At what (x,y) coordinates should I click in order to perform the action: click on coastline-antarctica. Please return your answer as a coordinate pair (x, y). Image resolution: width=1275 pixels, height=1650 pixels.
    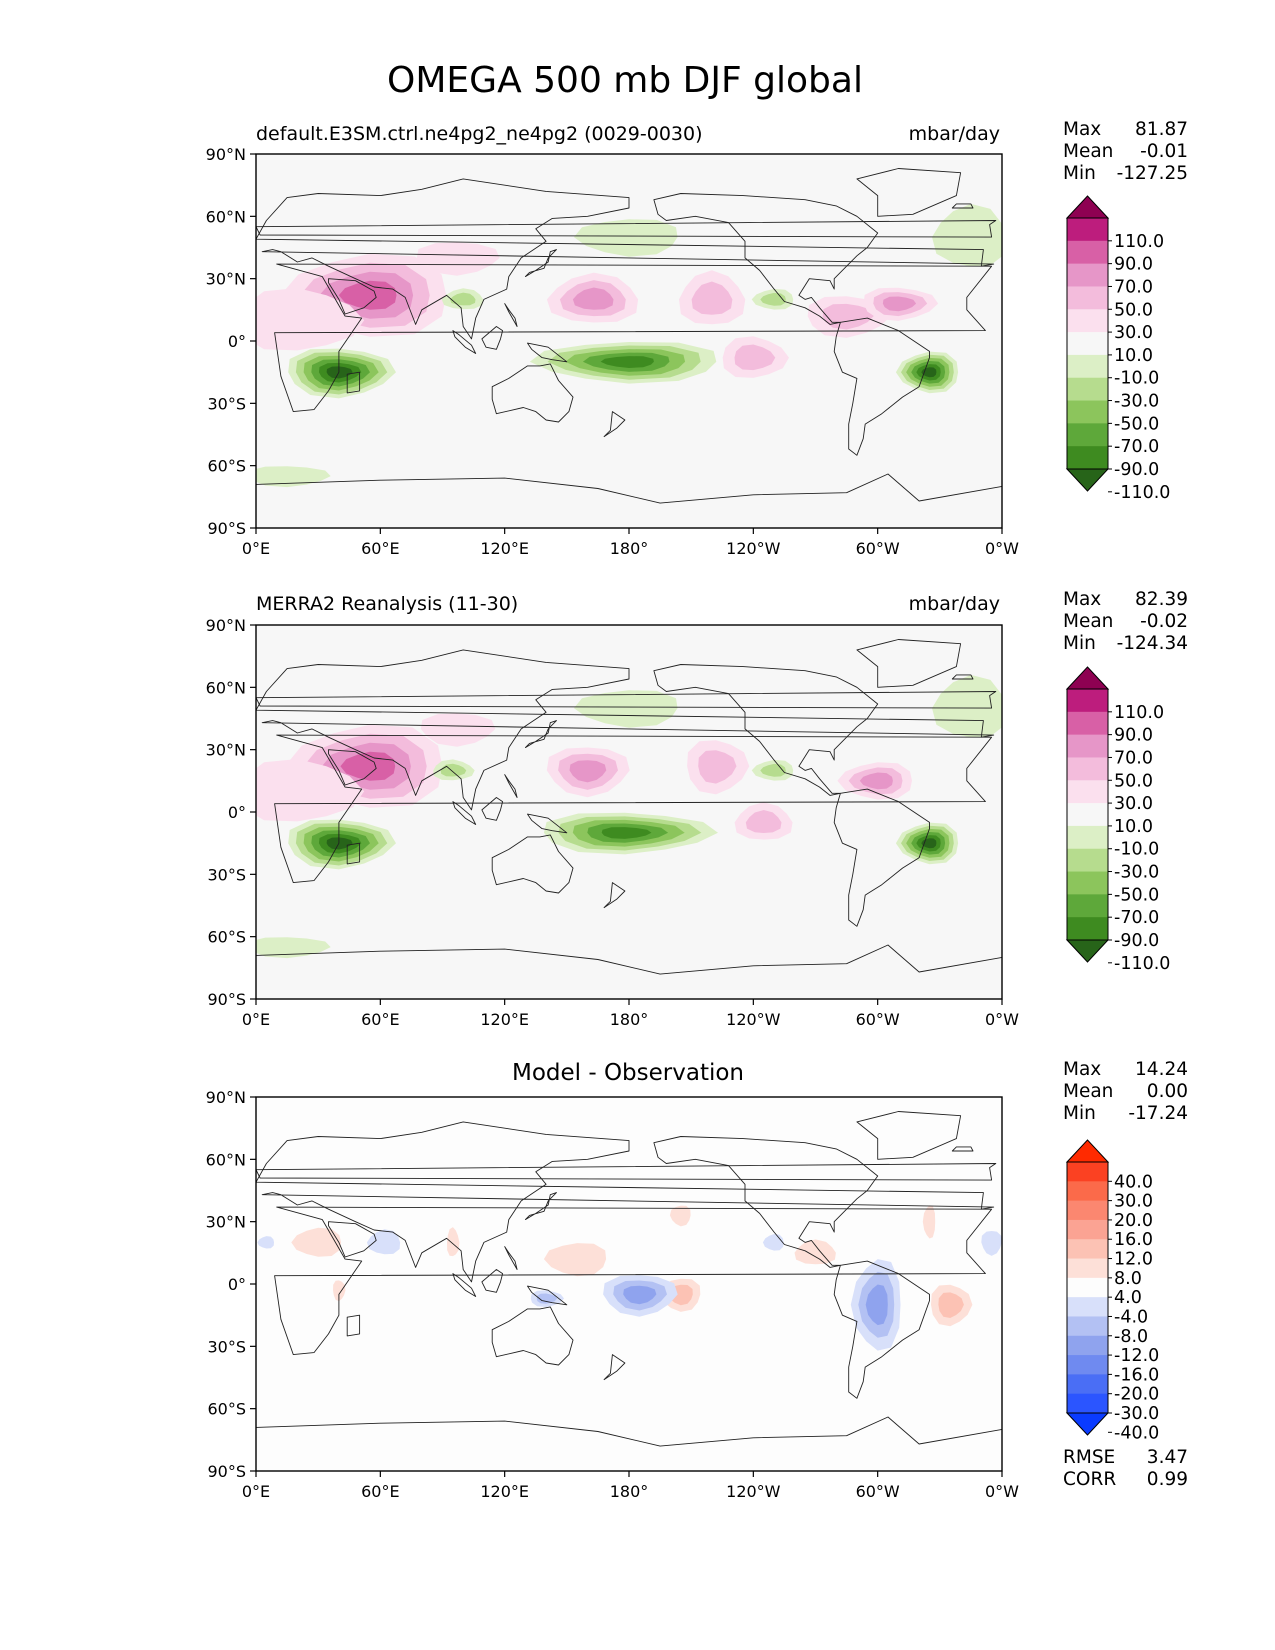
    Looking at the image, I should click on (629, 1443).